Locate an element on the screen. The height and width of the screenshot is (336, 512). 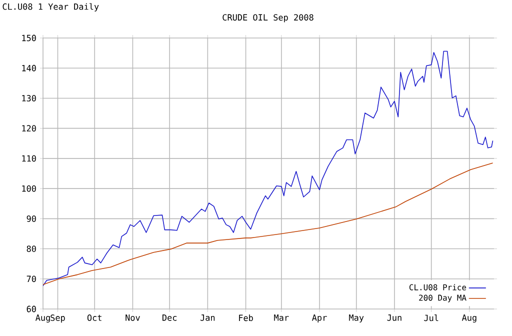
x-tick-label: Jun is located at coordinates (394, 317).